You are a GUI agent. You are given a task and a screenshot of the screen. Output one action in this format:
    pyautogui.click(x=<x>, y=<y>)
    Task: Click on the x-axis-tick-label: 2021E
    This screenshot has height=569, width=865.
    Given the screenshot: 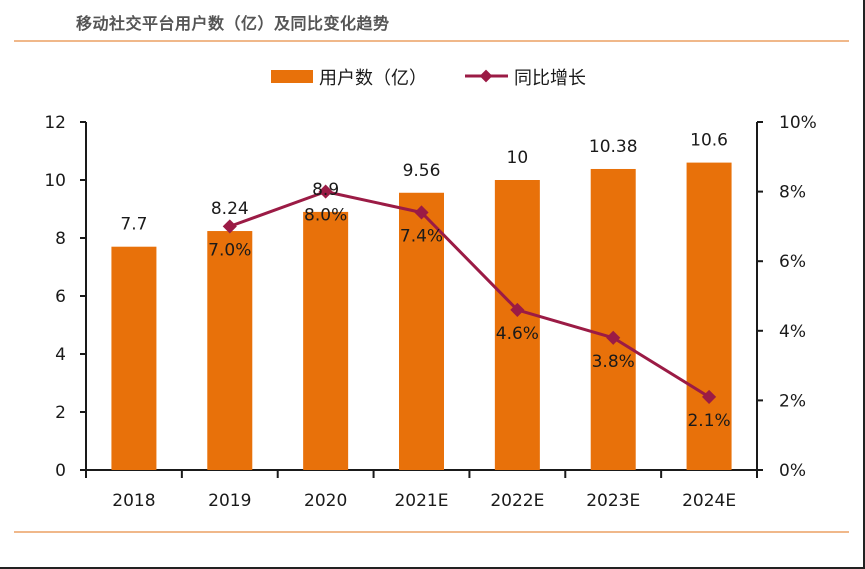 What is the action you would take?
    pyautogui.click(x=421, y=501)
    